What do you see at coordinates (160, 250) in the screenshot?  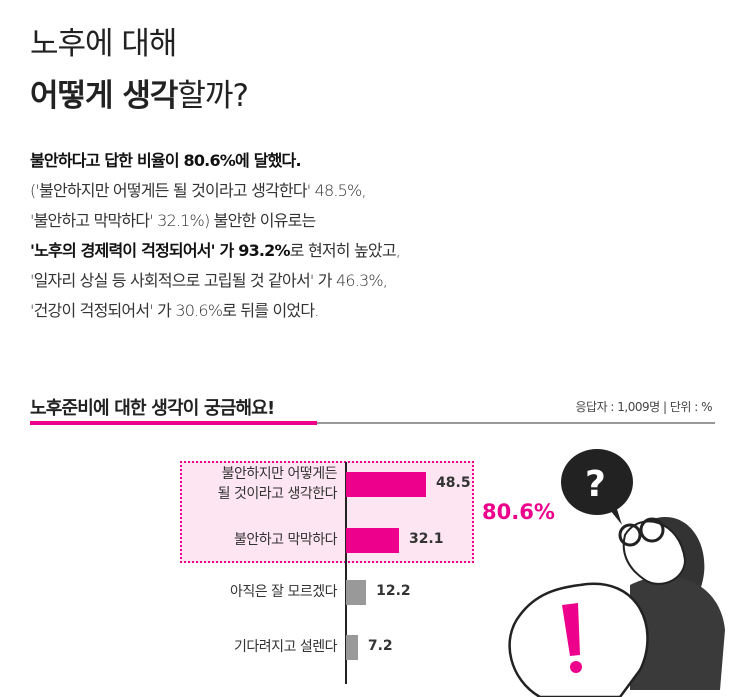 I see `summary-line-4-bold: '노후의 경제력이 걱정되어서' 가 93.2%` at bounding box center [160, 250].